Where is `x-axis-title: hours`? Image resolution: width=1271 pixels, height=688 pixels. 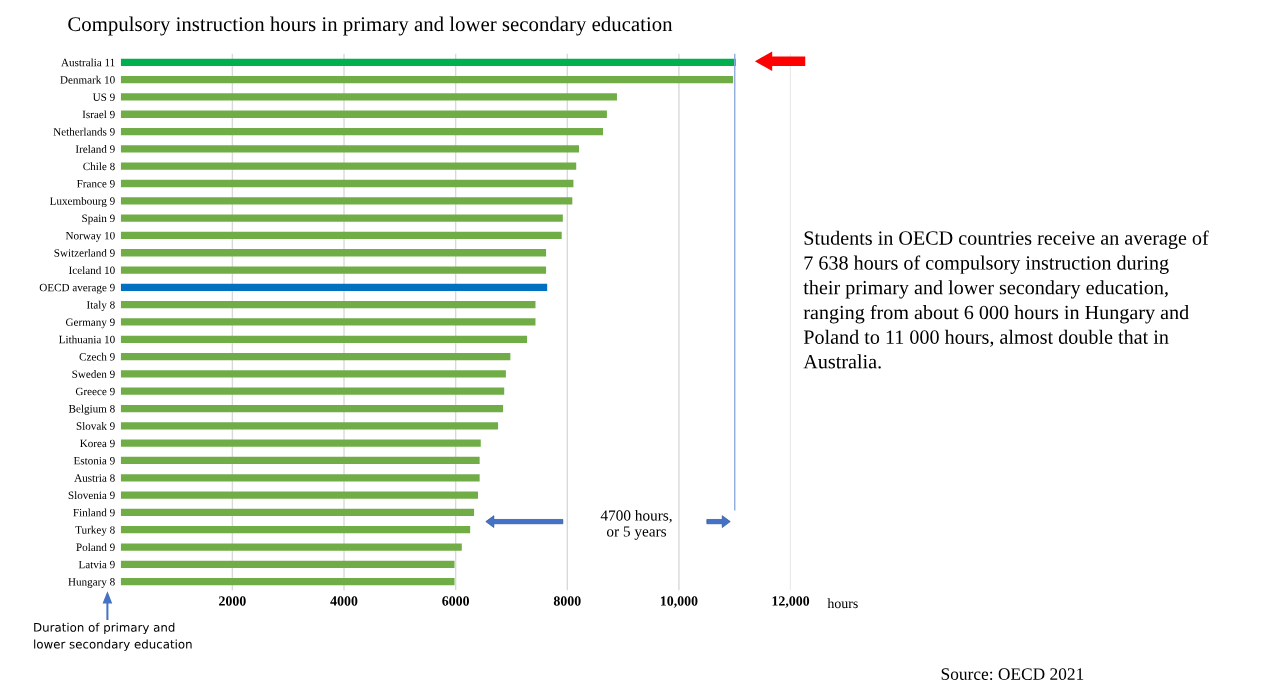 x-axis-title: hours is located at coordinates (842, 603).